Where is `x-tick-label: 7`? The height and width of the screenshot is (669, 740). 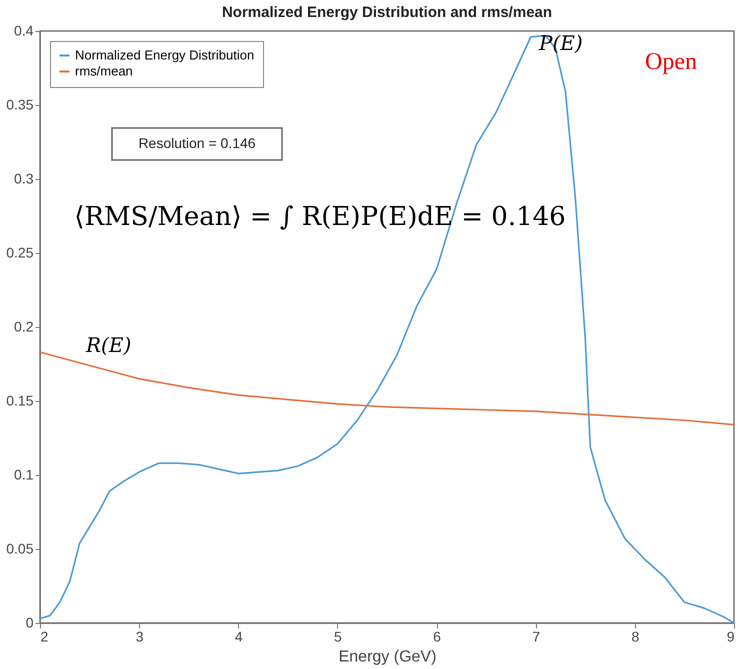
x-tick-label: 7 is located at coordinates (536, 636).